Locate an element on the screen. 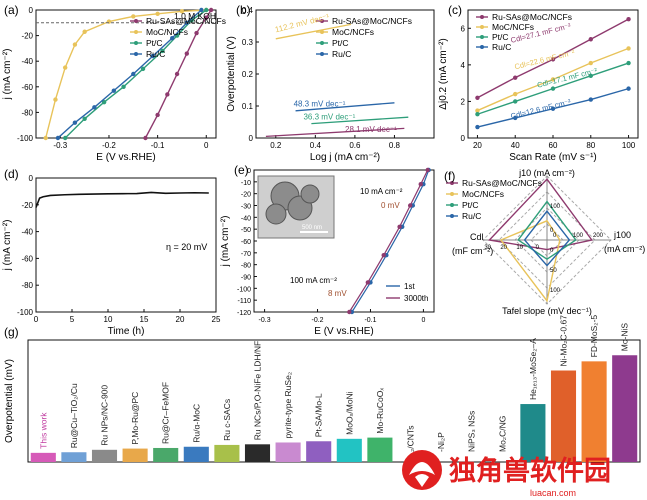  y-tick-label: 2 is located at coordinates (463, 101).